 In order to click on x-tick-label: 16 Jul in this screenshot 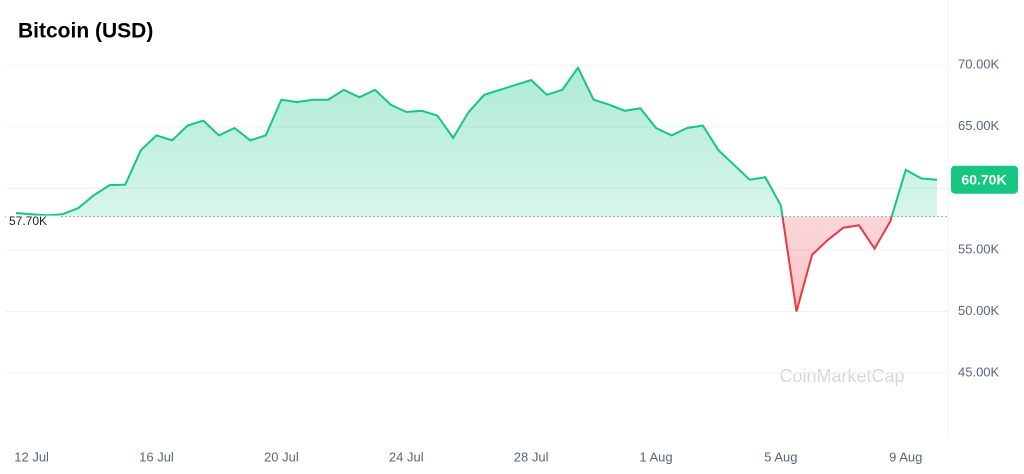, I will do `click(156, 456)`.